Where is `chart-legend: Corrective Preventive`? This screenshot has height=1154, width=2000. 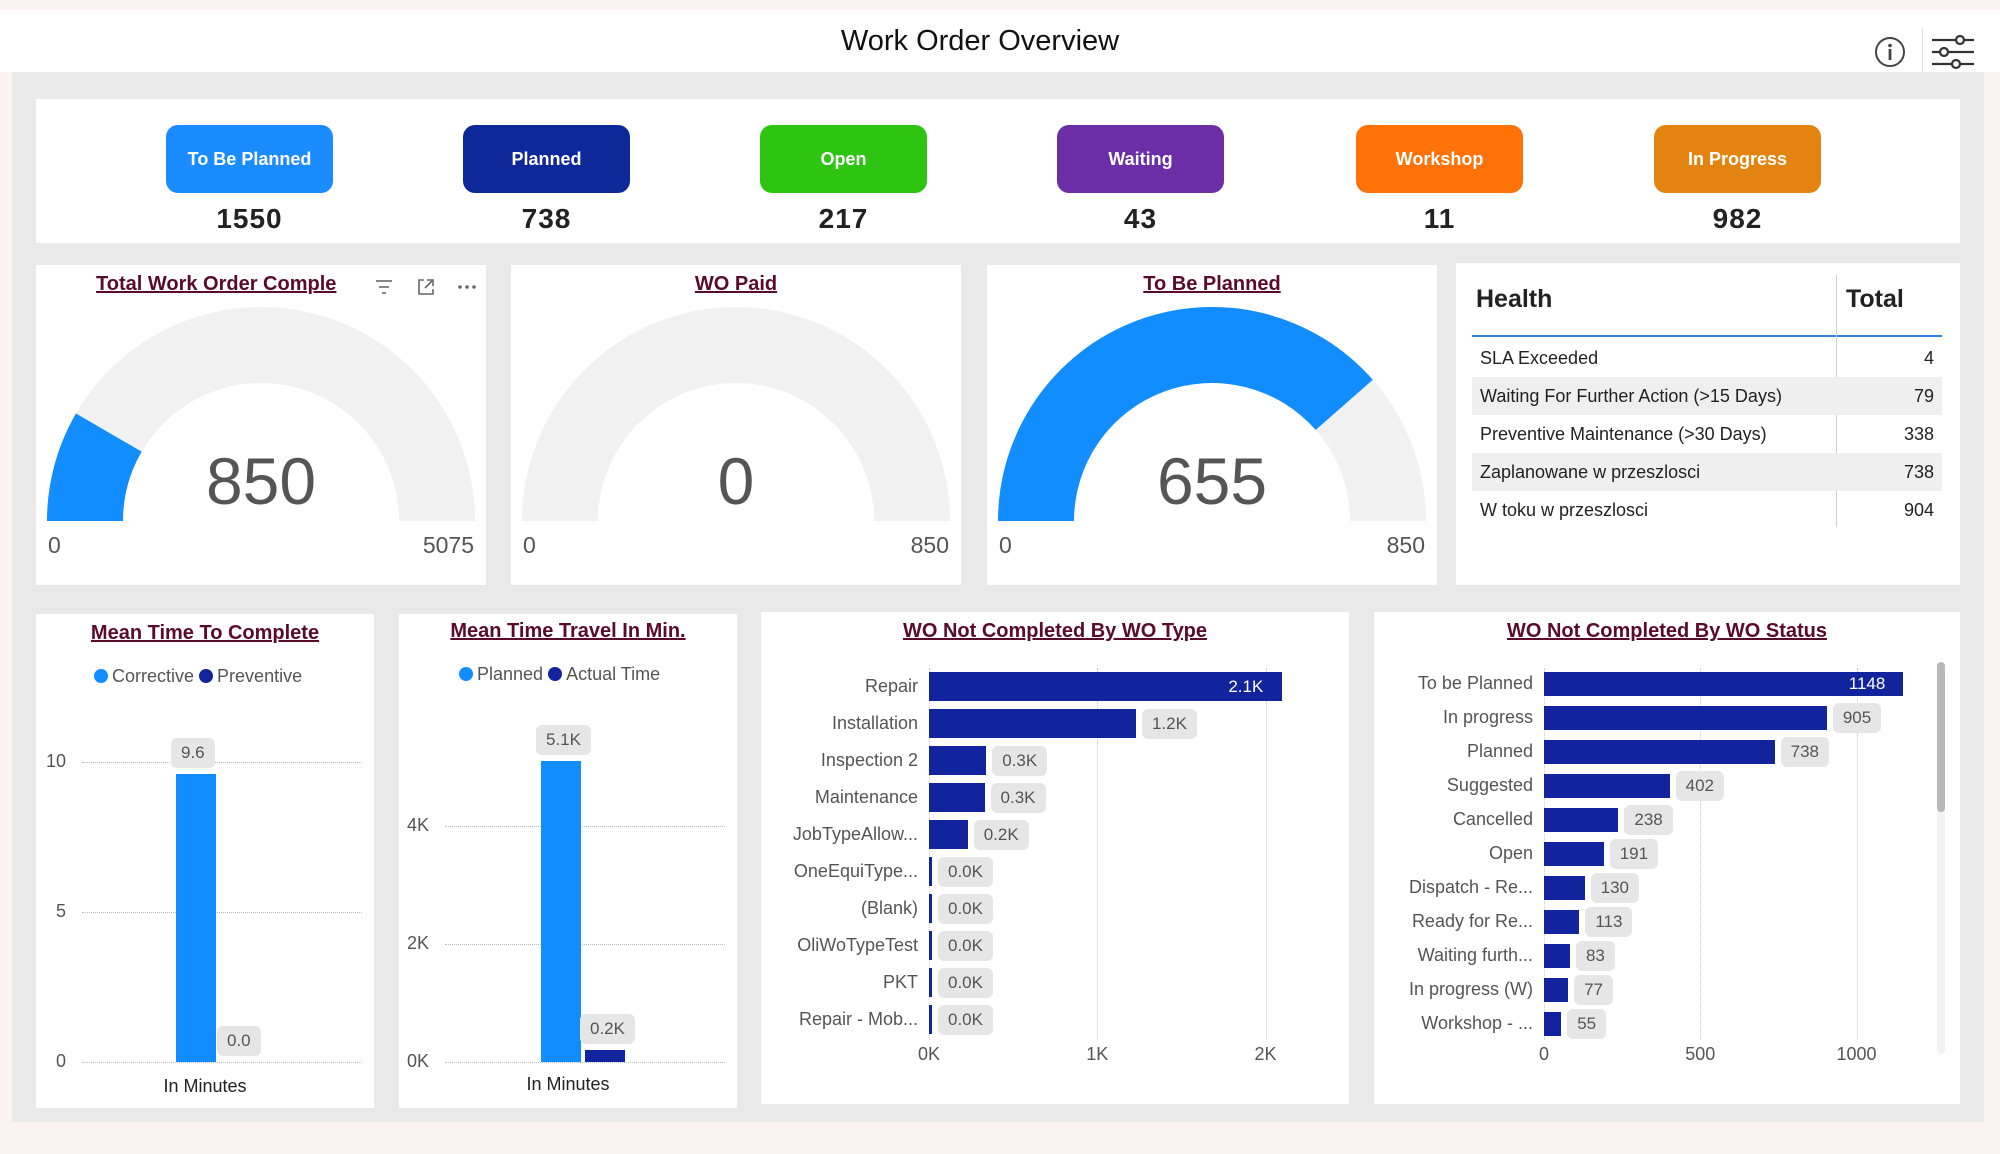
chart-legend: Corrective Preventive is located at coordinates (198, 676).